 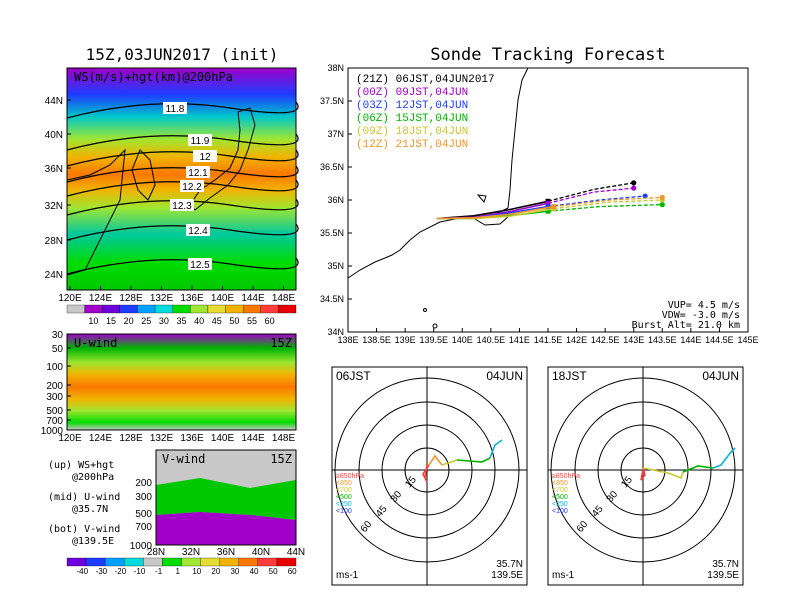 What do you see at coordinates (273, 571) in the screenshot?
I see `v-colorbar-label: 50` at bounding box center [273, 571].